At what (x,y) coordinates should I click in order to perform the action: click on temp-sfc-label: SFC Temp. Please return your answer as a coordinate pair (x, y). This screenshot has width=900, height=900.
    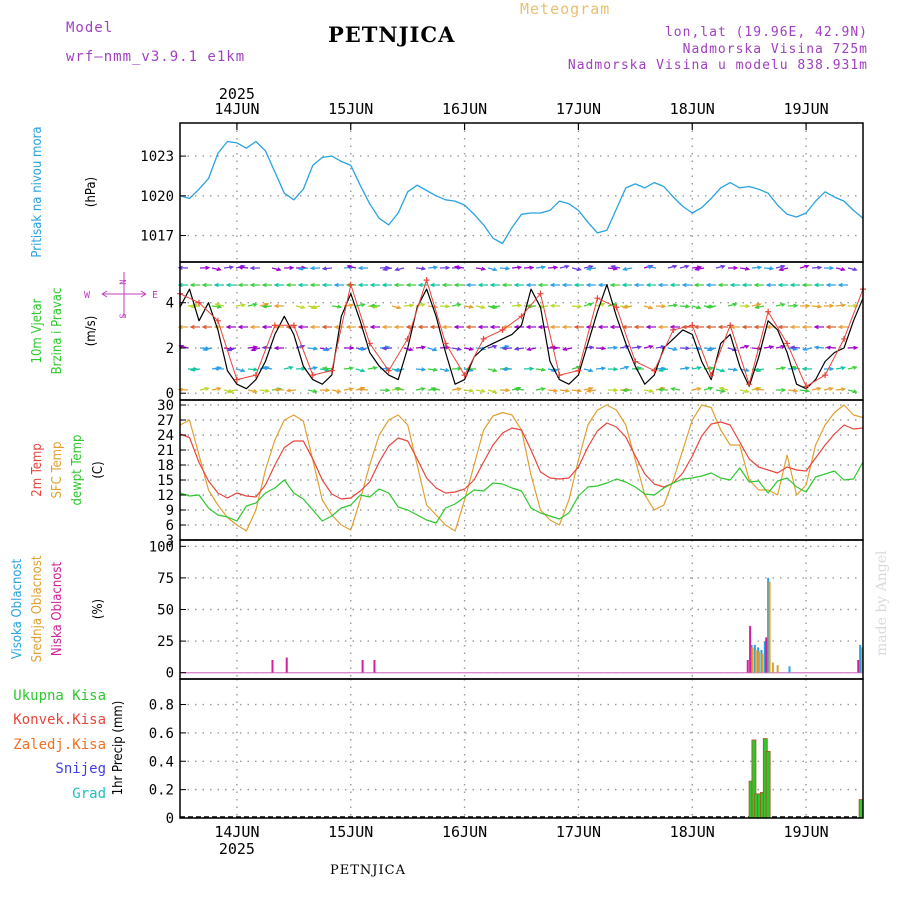
    Looking at the image, I should click on (57, 470).